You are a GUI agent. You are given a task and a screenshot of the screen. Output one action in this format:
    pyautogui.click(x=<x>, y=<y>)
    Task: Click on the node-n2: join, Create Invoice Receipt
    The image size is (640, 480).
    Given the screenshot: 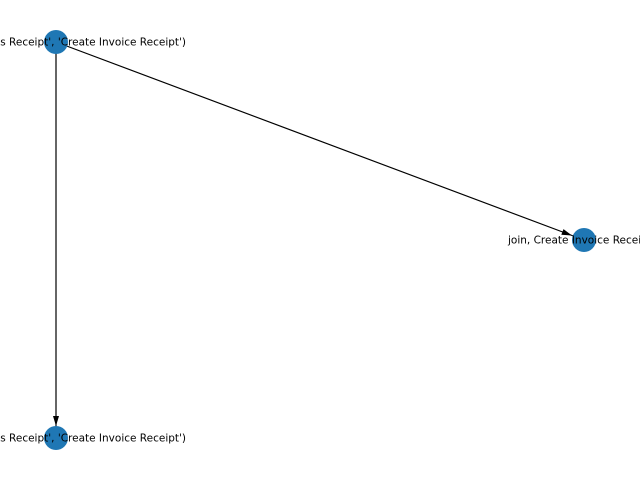 What is the action you would take?
    pyautogui.click(x=573, y=240)
    